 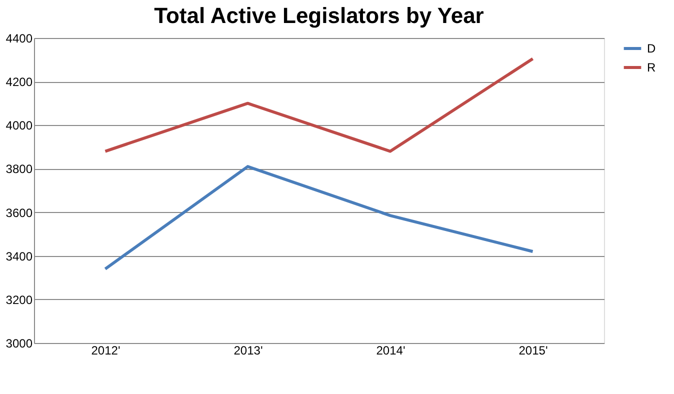 What do you see at coordinates (248, 351) in the screenshot?
I see `x-tick-label: 2013'` at bounding box center [248, 351].